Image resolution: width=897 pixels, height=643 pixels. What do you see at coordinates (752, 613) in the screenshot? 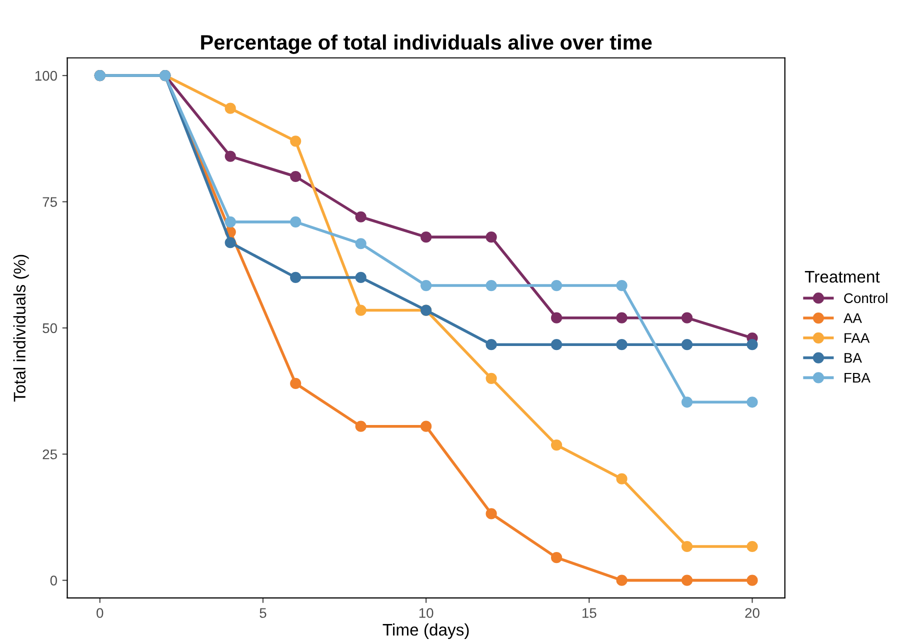
I see `x-tick-label: 20` at bounding box center [752, 613].